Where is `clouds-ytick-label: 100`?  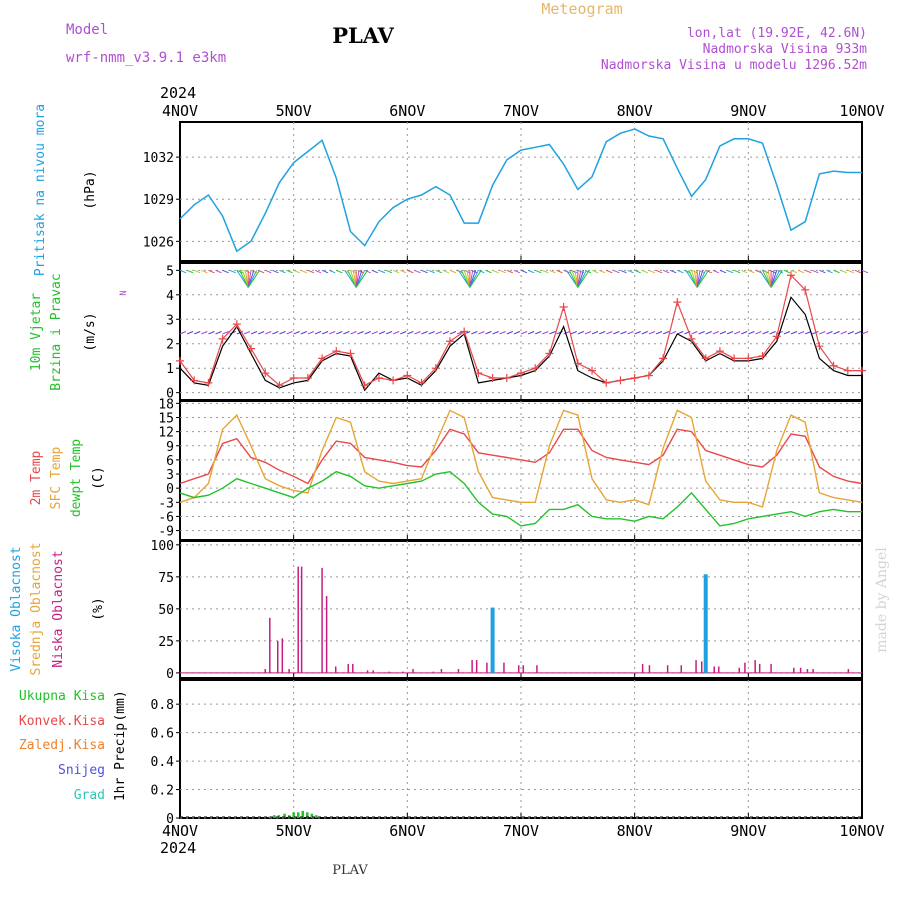 clouds-ytick-label: 100 is located at coordinates (162, 546).